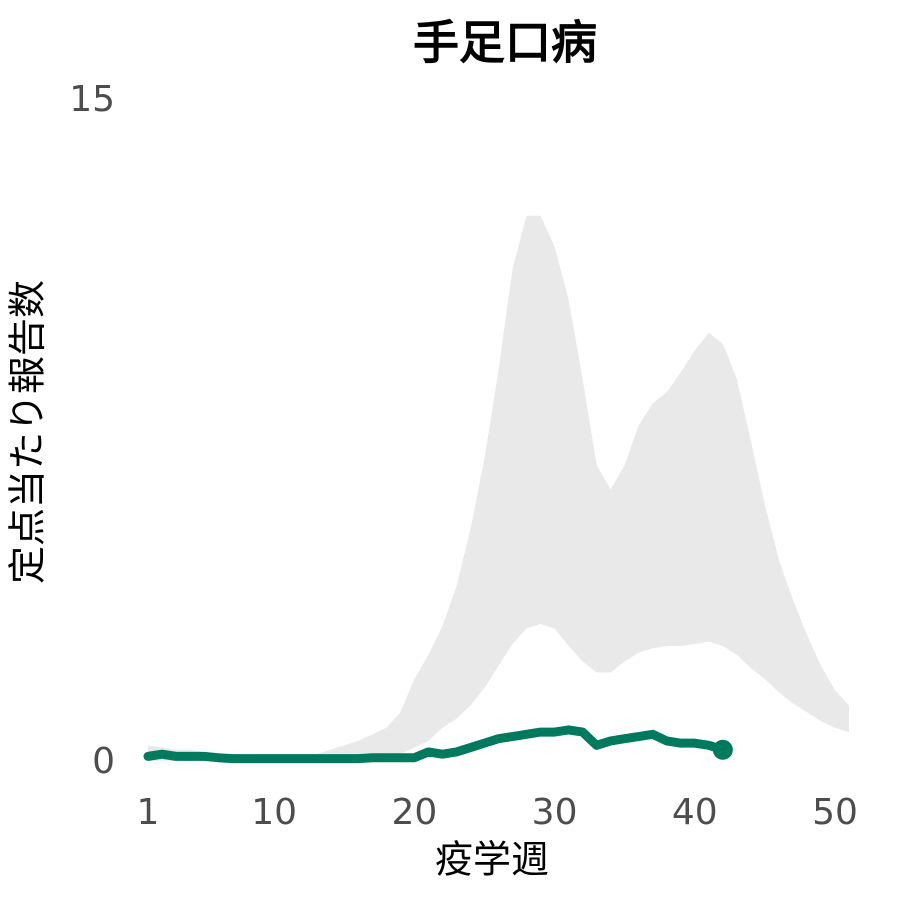 This screenshot has width=900, height=900. What do you see at coordinates (274, 812) in the screenshot?
I see `x-tick-label: 10` at bounding box center [274, 812].